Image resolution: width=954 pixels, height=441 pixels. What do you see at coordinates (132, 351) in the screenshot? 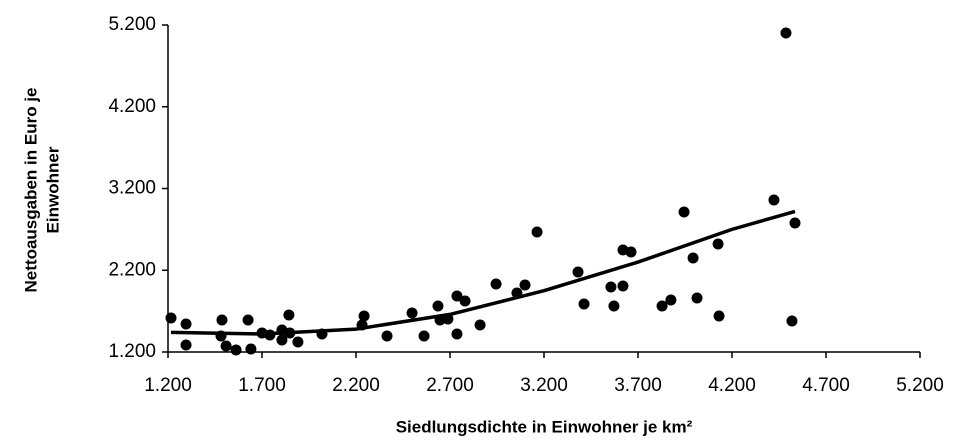
I see `y-tick-label: 1.200` at bounding box center [132, 351].